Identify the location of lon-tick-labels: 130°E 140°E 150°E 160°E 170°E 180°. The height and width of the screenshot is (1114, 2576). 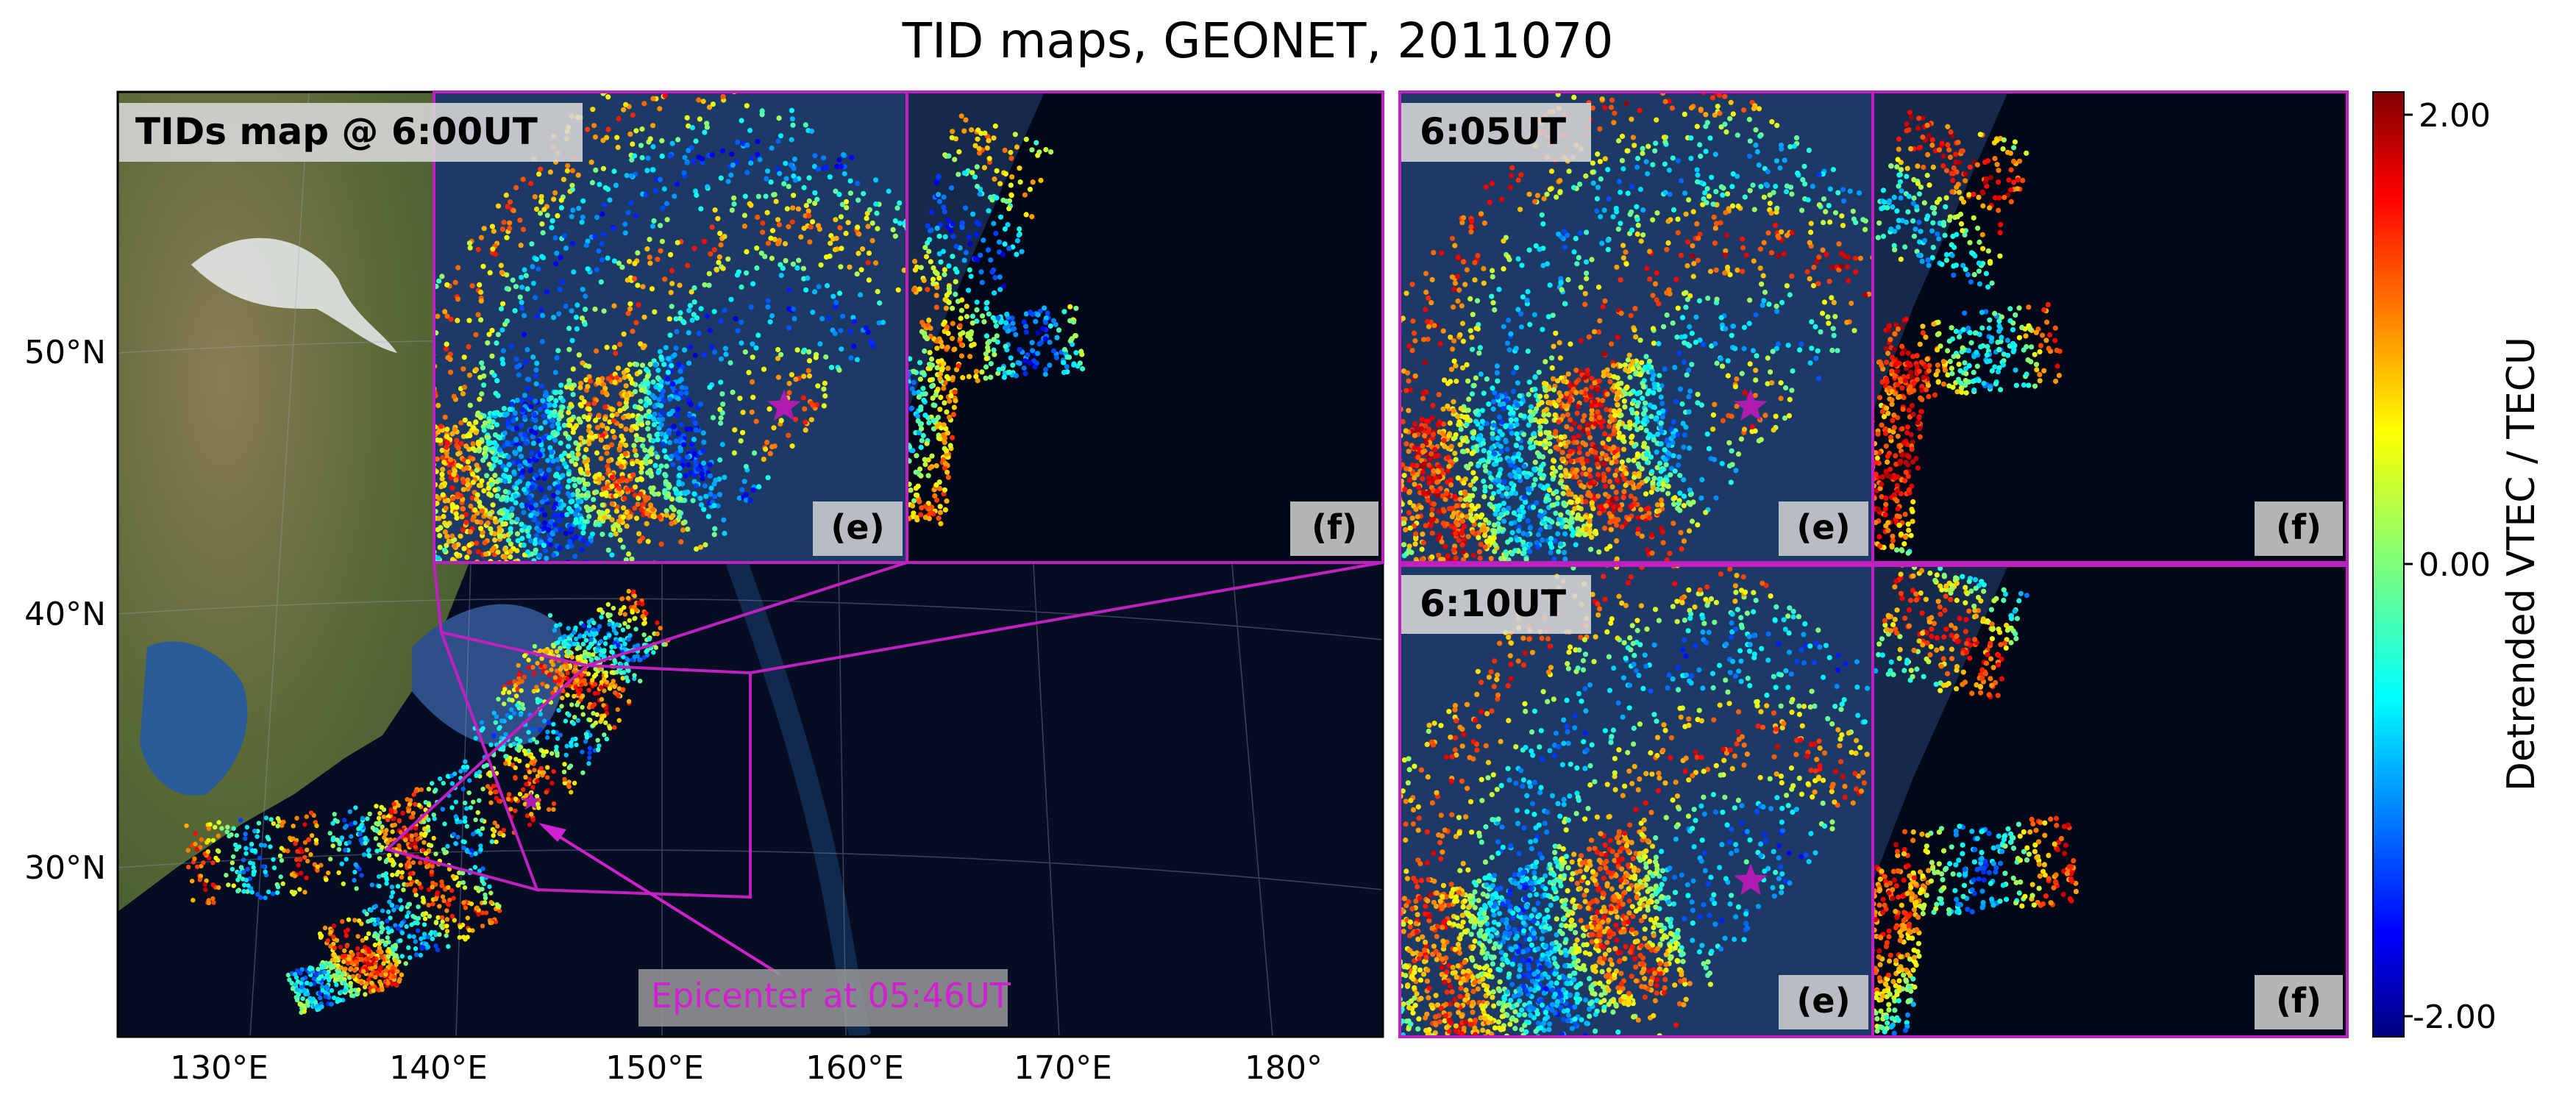
(746, 1068).